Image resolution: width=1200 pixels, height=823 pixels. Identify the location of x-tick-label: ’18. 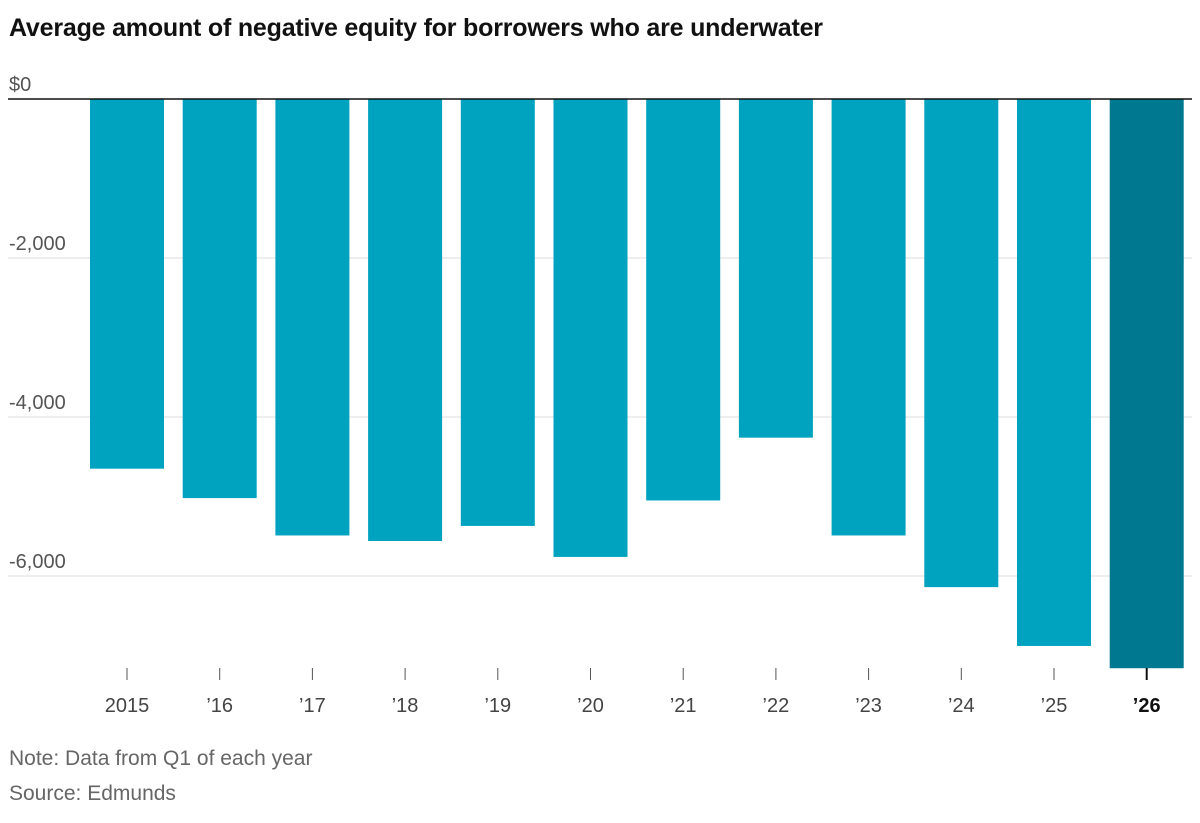
(405, 706).